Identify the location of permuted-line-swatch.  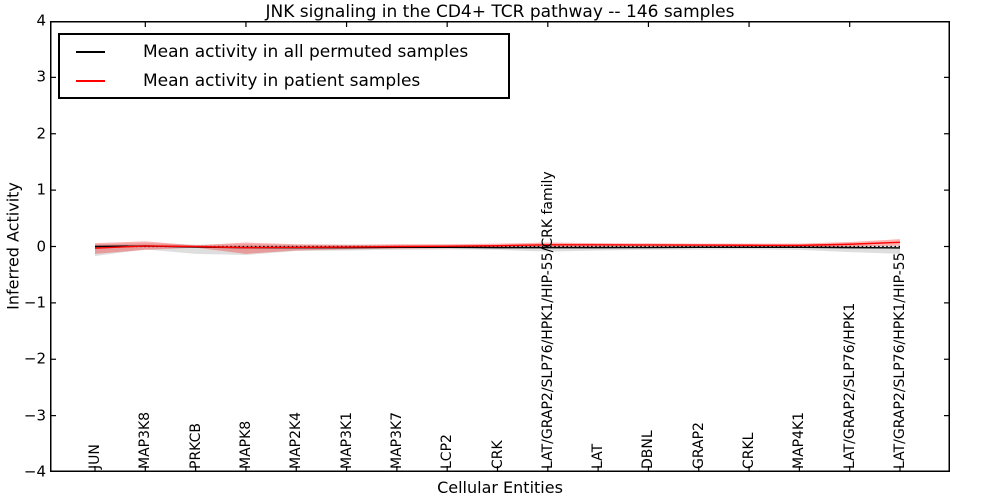
(90, 51).